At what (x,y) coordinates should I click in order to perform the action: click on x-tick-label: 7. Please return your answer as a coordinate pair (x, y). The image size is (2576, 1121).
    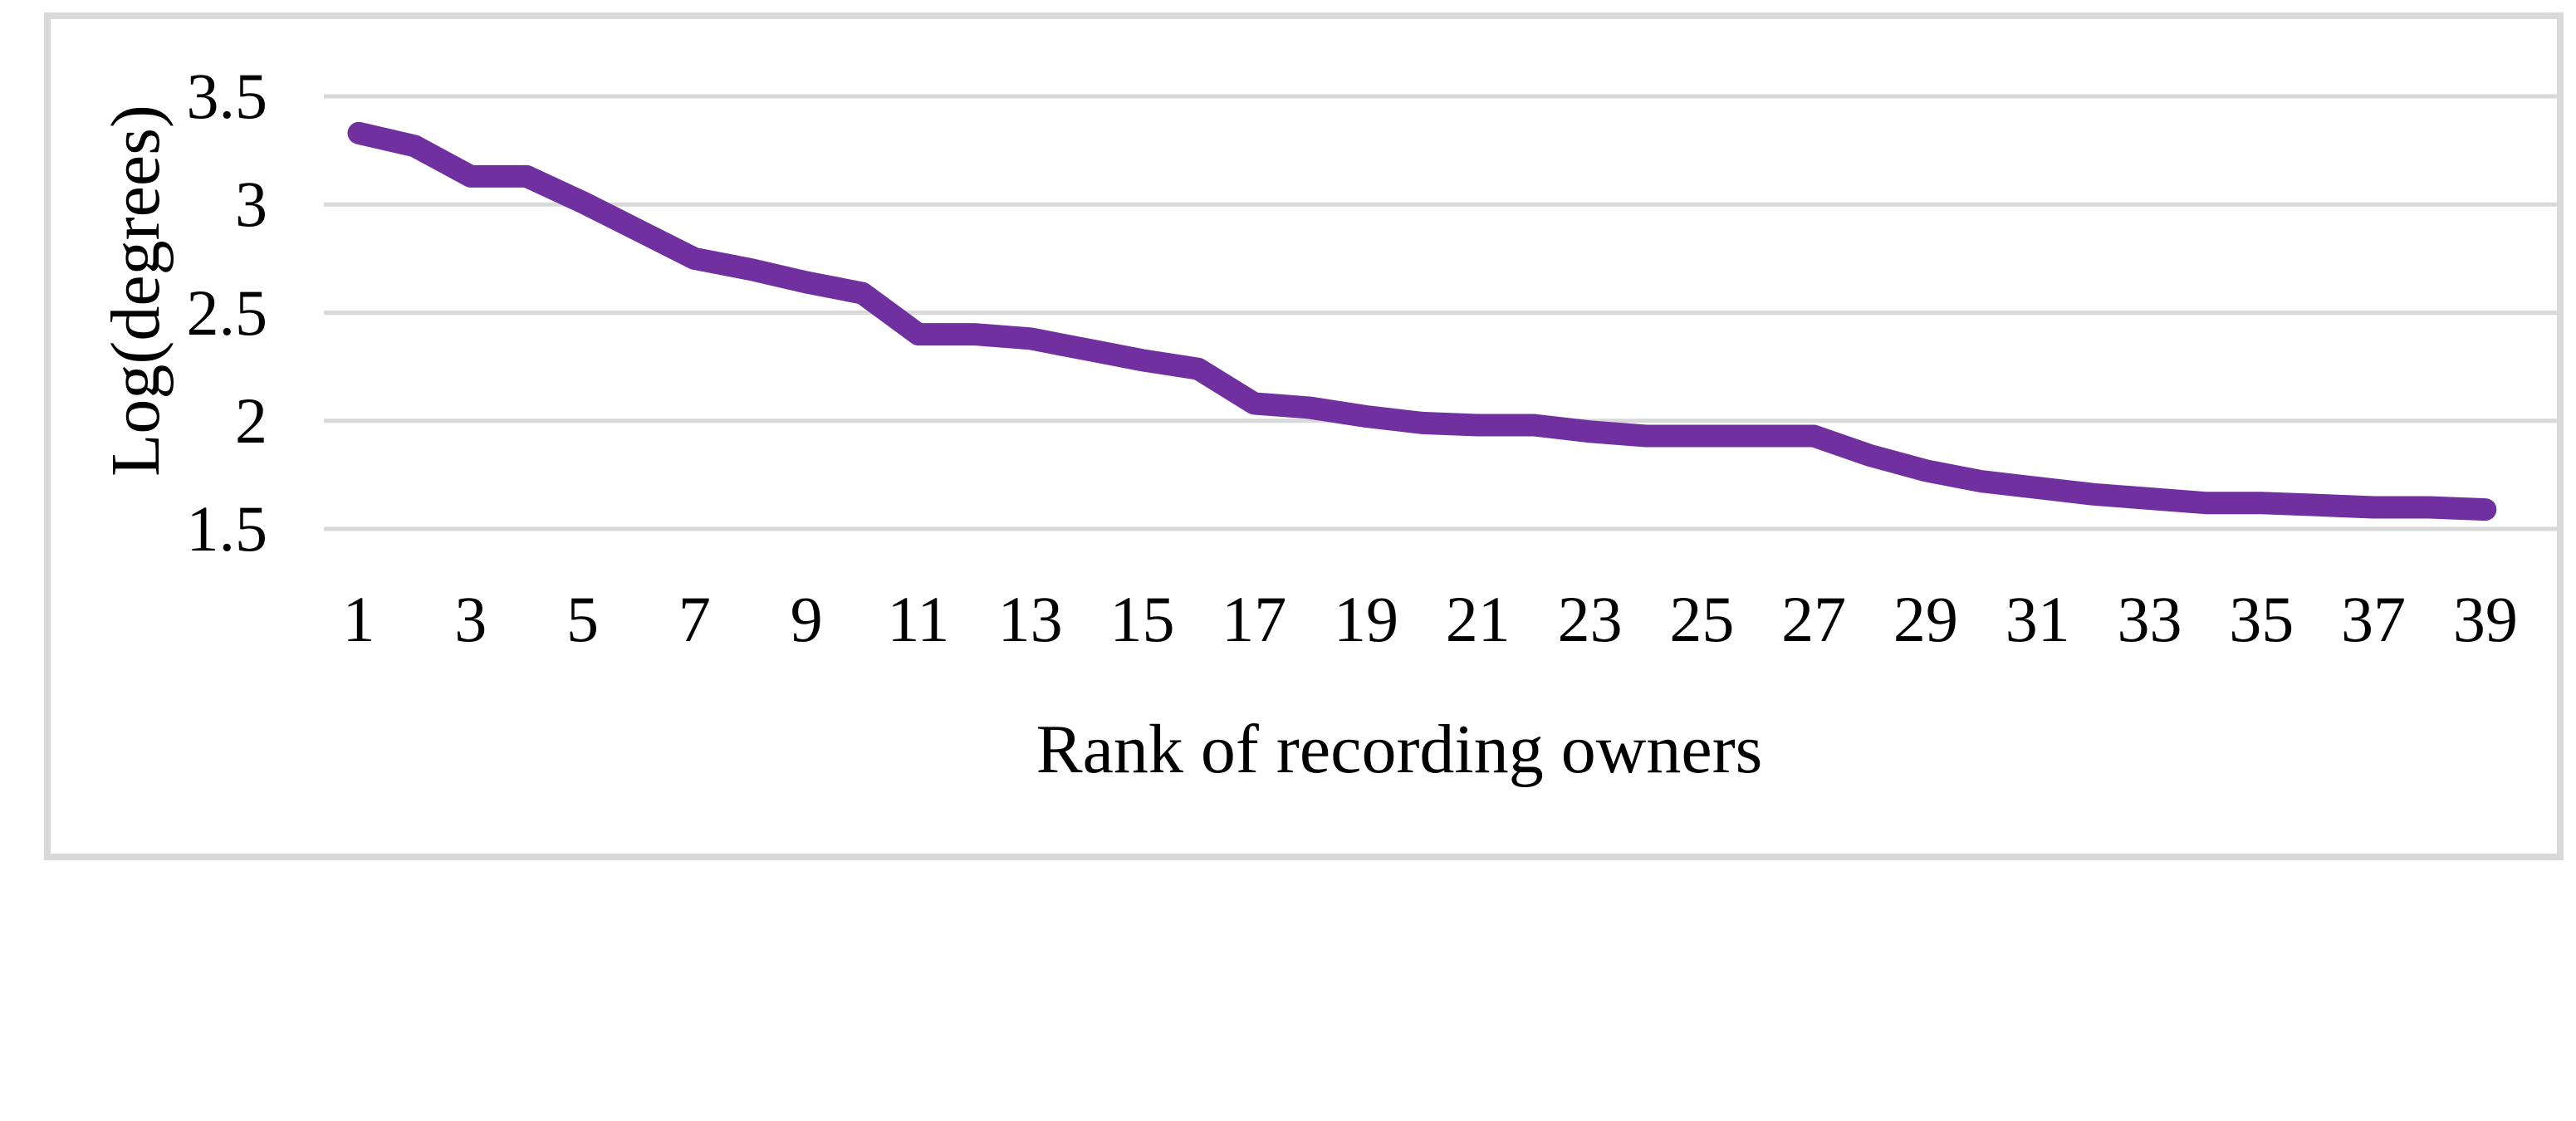
    Looking at the image, I should click on (695, 619).